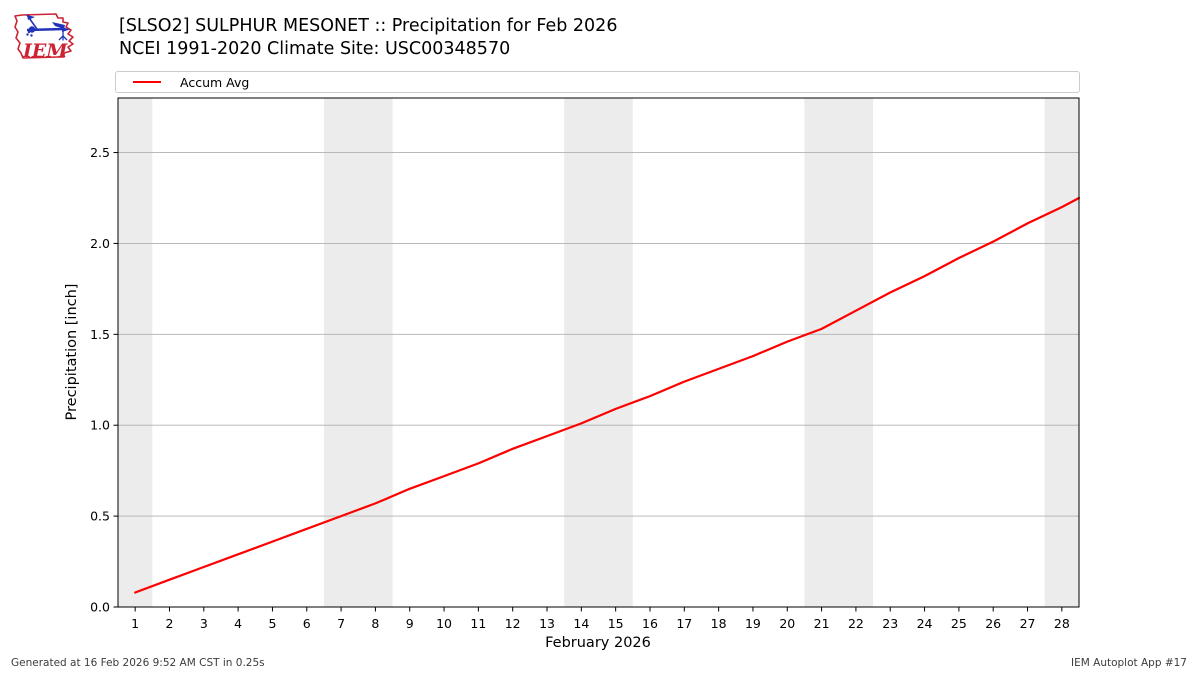 The image size is (1200, 675). I want to click on weather-station-icon, so click(48, 27).